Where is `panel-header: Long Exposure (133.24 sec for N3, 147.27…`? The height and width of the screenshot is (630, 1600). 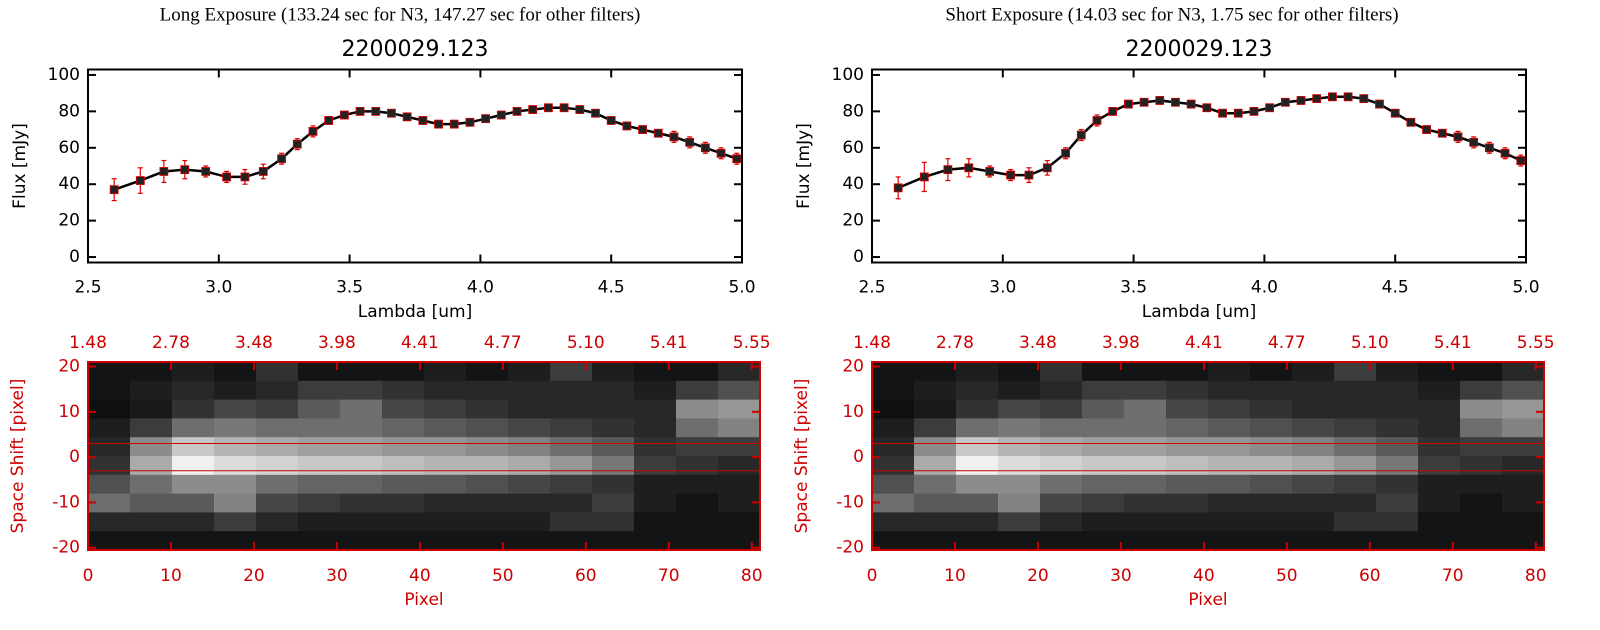
panel-header: Long Exposure (133.24 sec for N3, 147.27… is located at coordinates (400, 14).